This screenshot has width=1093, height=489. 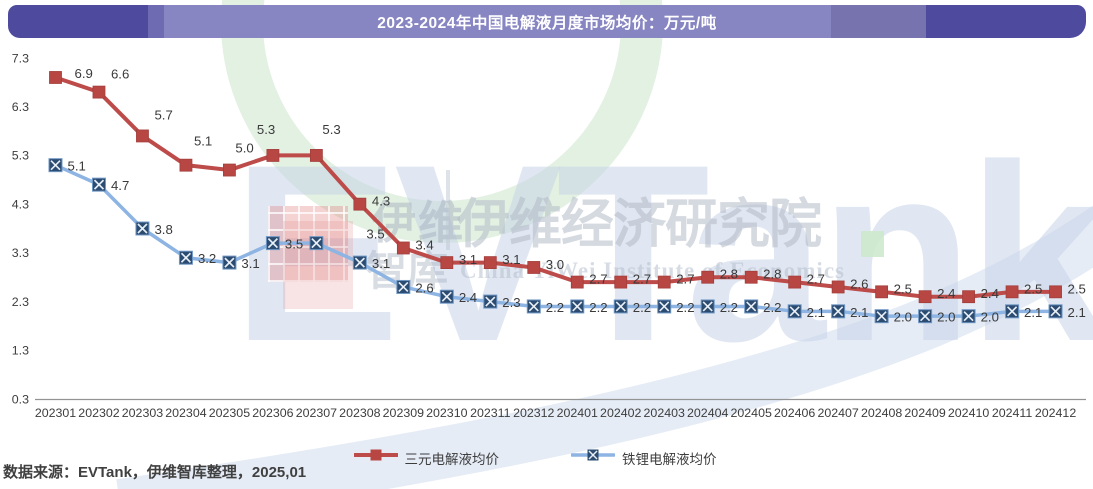 I want to click on data-label: 4.7, so click(x=120, y=185).